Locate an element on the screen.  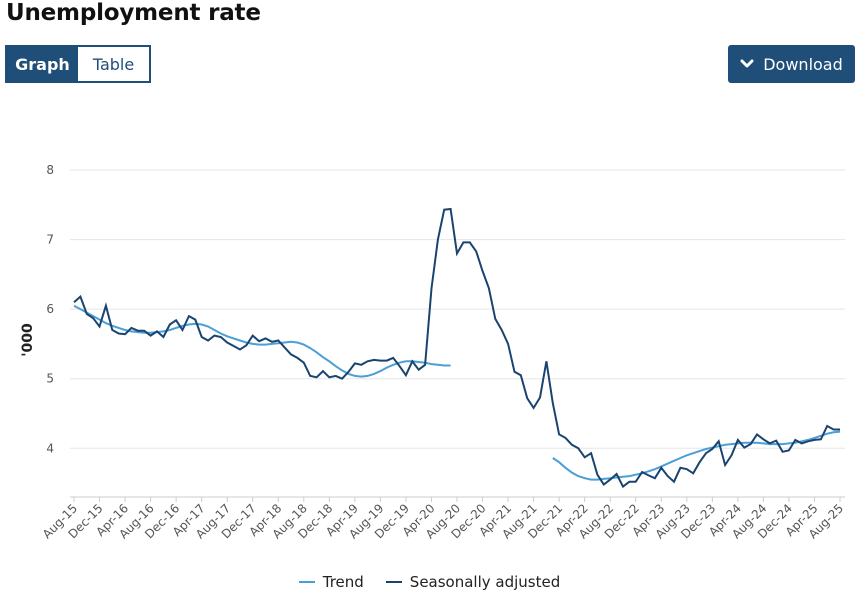
trend-swatch is located at coordinates (306, 582).